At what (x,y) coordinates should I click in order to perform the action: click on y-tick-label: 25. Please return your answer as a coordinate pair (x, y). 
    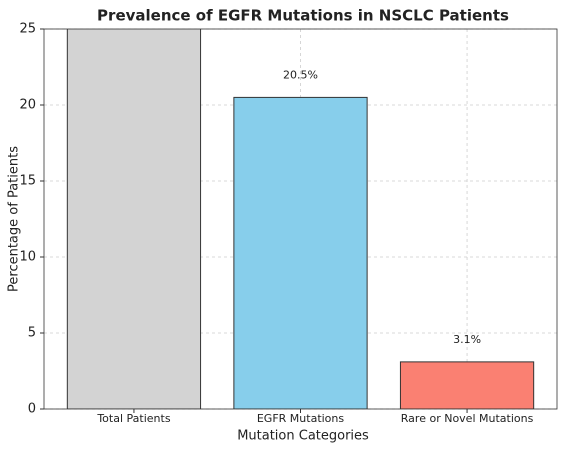
    Looking at the image, I should click on (27, 29).